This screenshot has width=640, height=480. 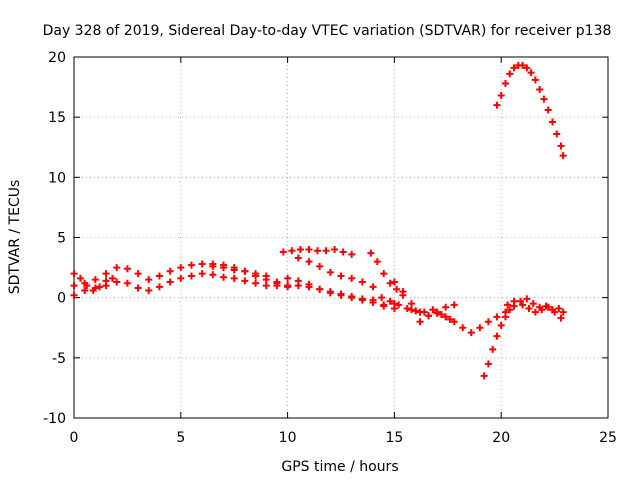 What do you see at coordinates (339, 467) in the screenshot?
I see `x-axis-label: GPS time / hours` at bounding box center [339, 467].